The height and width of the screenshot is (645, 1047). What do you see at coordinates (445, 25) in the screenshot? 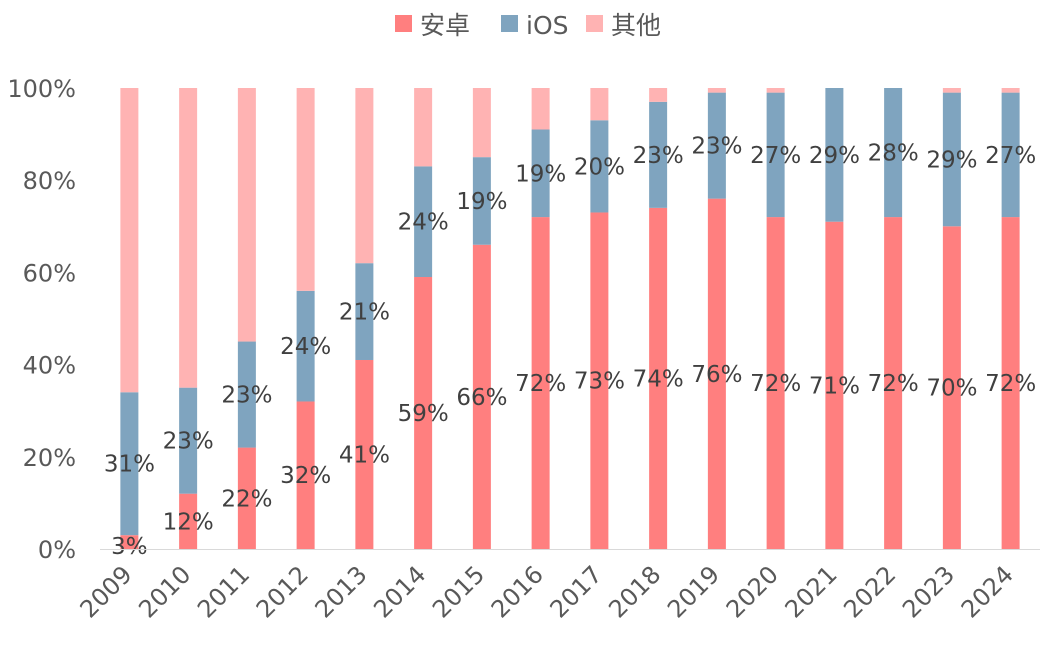
I see `legend-label-0: 安卓` at bounding box center [445, 25].